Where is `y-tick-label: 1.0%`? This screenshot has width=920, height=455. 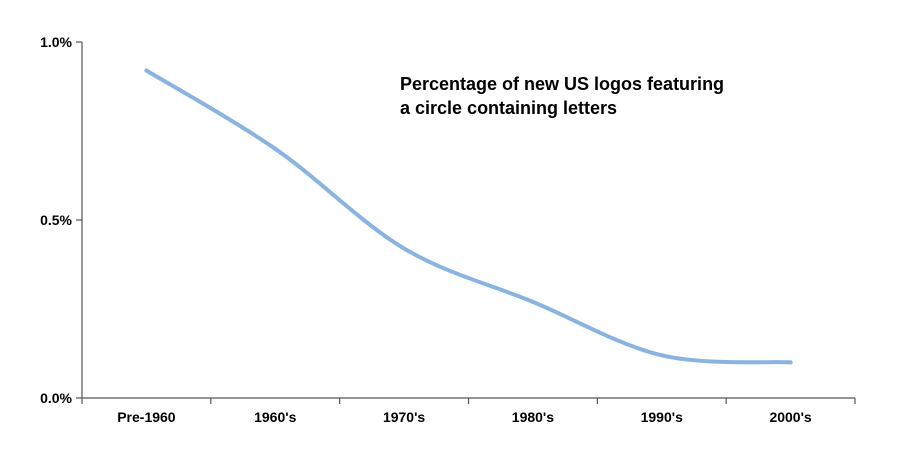 y-tick-label: 1.0% is located at coordinates (56, 42).